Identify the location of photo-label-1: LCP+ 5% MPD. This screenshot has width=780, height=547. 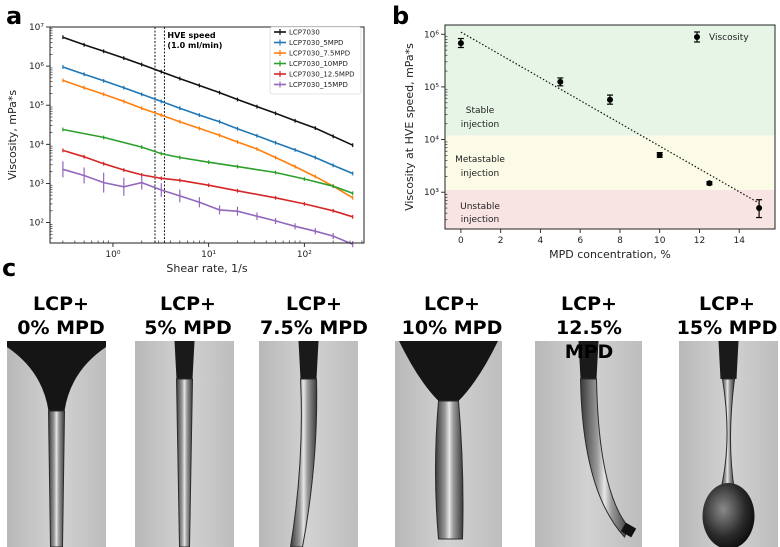
(188, 316).